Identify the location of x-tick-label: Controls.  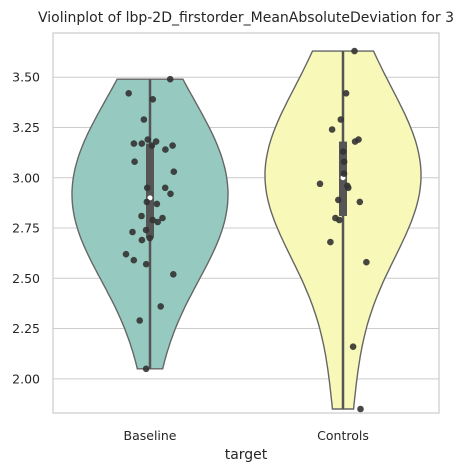
(343, 435).